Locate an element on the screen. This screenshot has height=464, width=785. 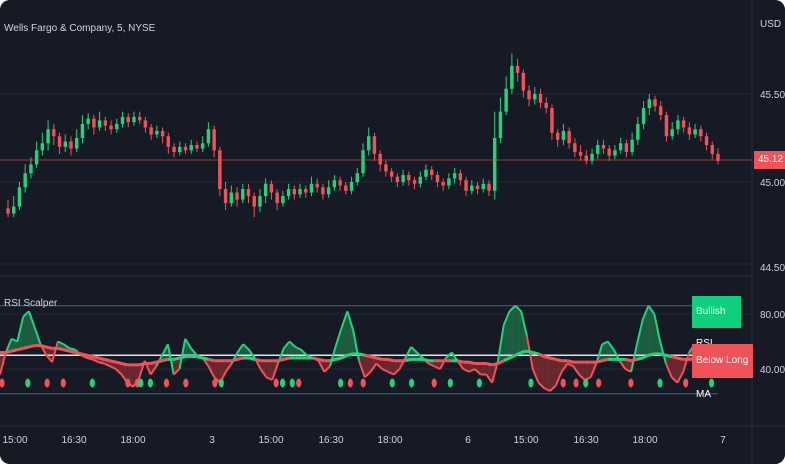
symbol-title: Wells Fargo & Company, 5, NYSE is located at coordinates (80, 28).